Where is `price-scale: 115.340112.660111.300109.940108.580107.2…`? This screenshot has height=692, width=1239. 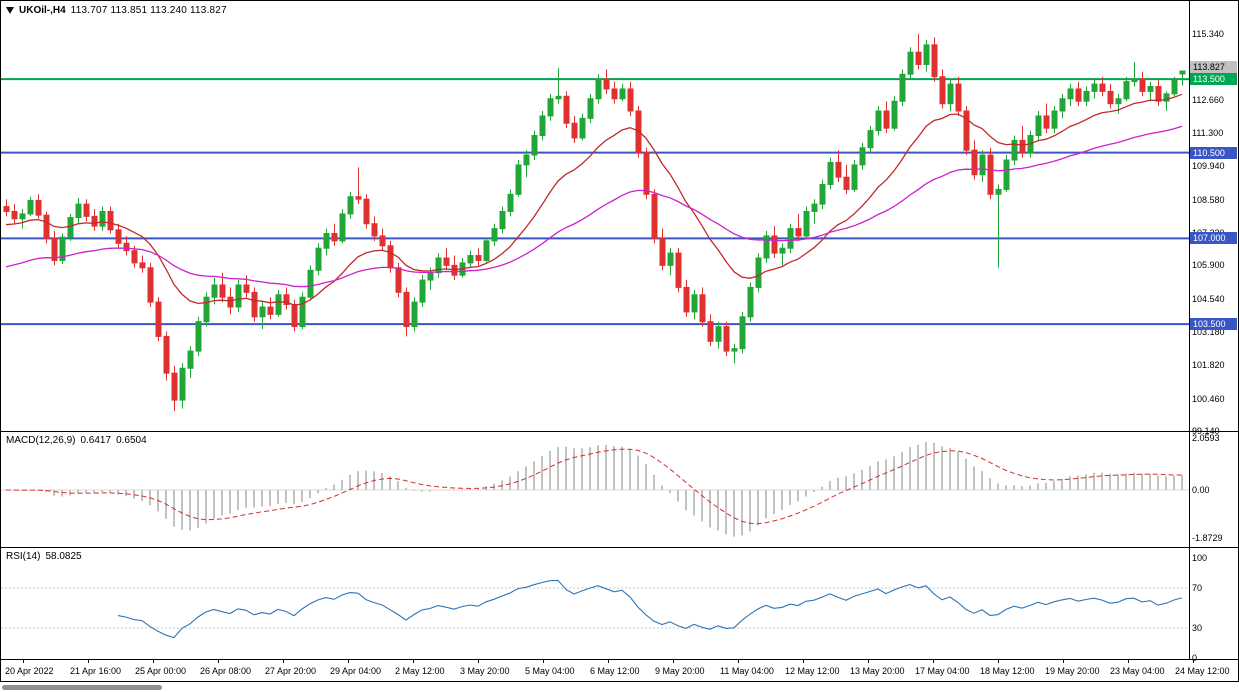
price-scale: 115.340112.660111.300109.940108.580107.2… is located at coordinates (1214, 332).